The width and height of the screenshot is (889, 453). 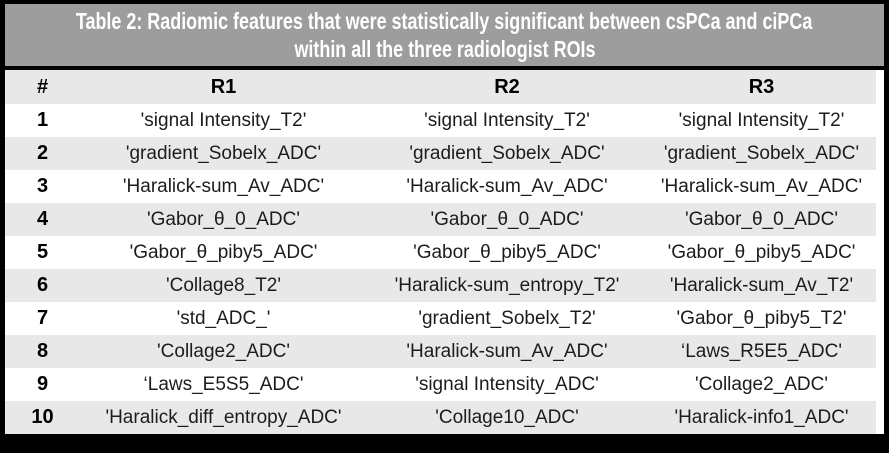 I want to click on feature-cell-r1: ‘Laws_E5S5_ADC', so click(x=223, y=384).